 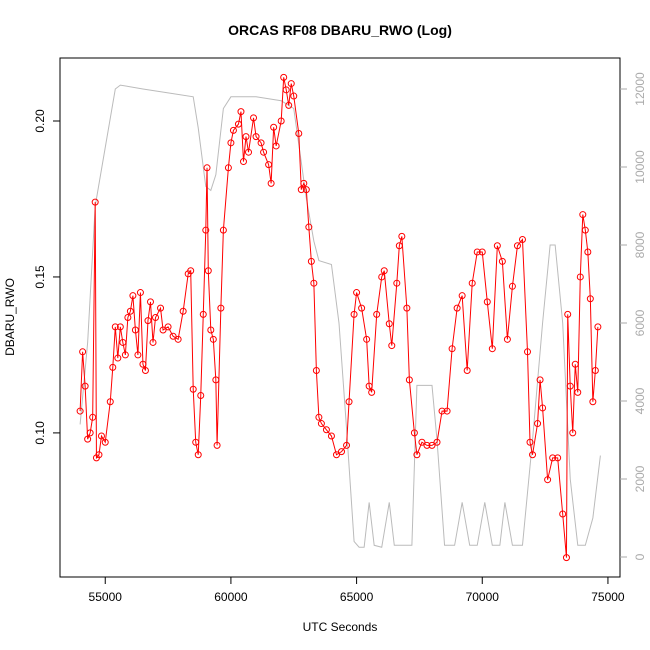 I want to click on y-tick-label: 0.15, so click(x=40, y=277).